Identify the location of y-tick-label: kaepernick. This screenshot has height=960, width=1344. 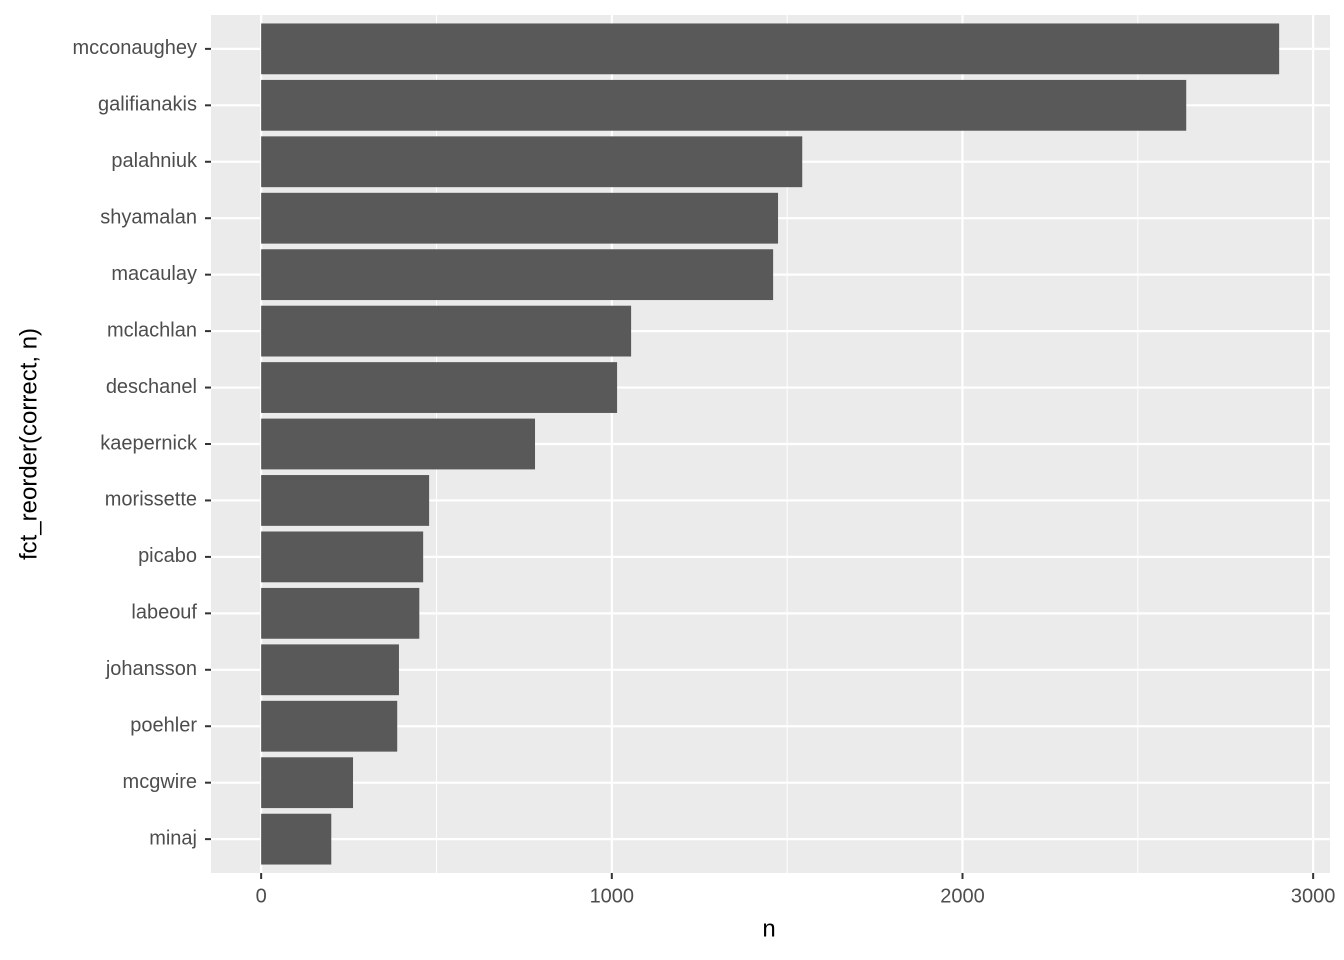
(149, 443).